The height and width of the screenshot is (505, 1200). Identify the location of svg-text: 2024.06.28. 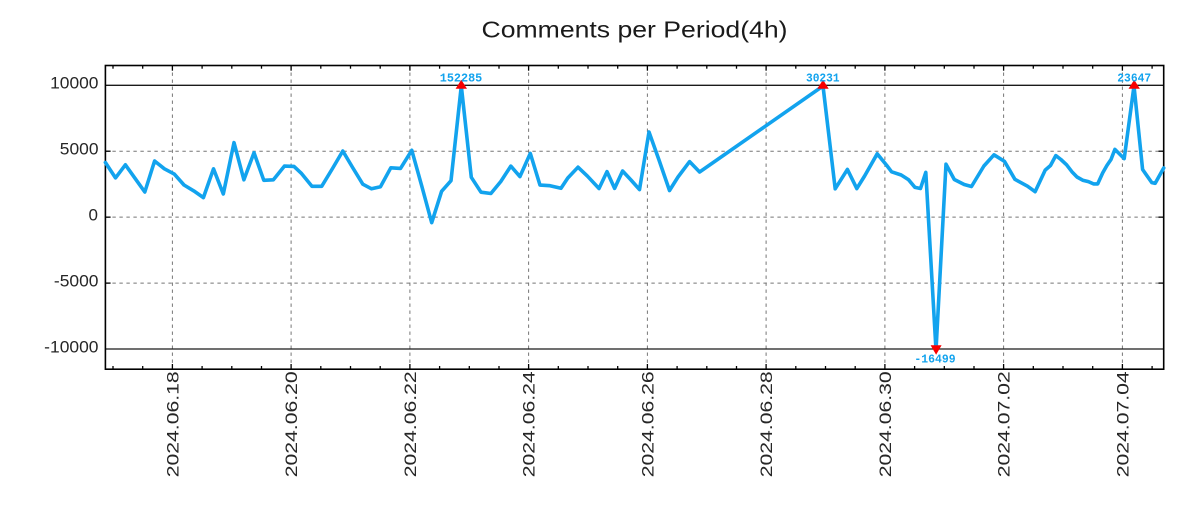
(766, 424).